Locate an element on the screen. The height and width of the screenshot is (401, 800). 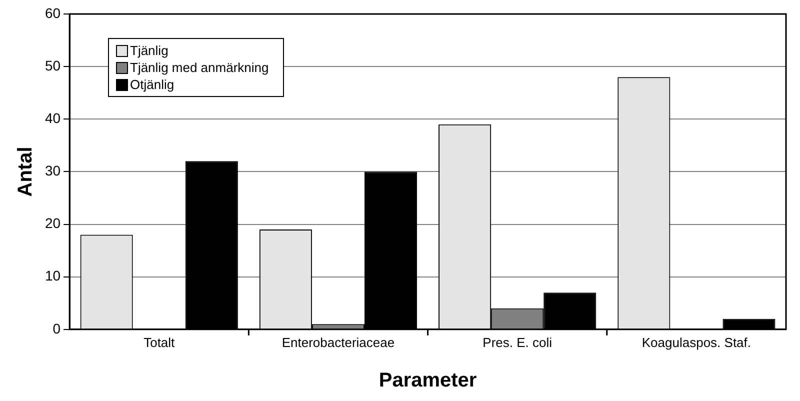
x-tick-label: Pres. E. coli is located at coordinates (517, 342).